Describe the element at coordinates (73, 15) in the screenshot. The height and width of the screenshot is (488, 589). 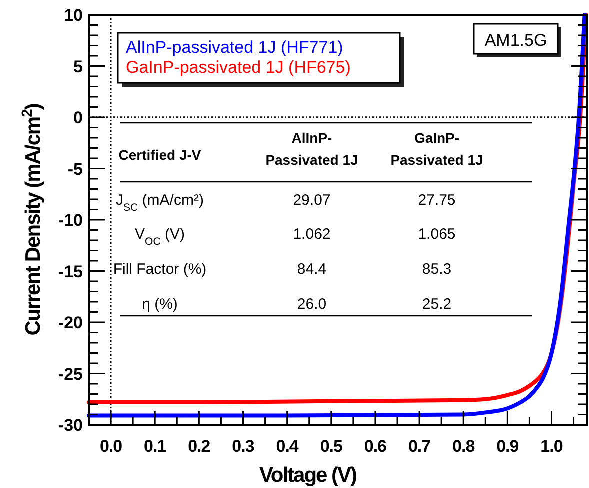
I see `y-tick-label: 10` at that location.